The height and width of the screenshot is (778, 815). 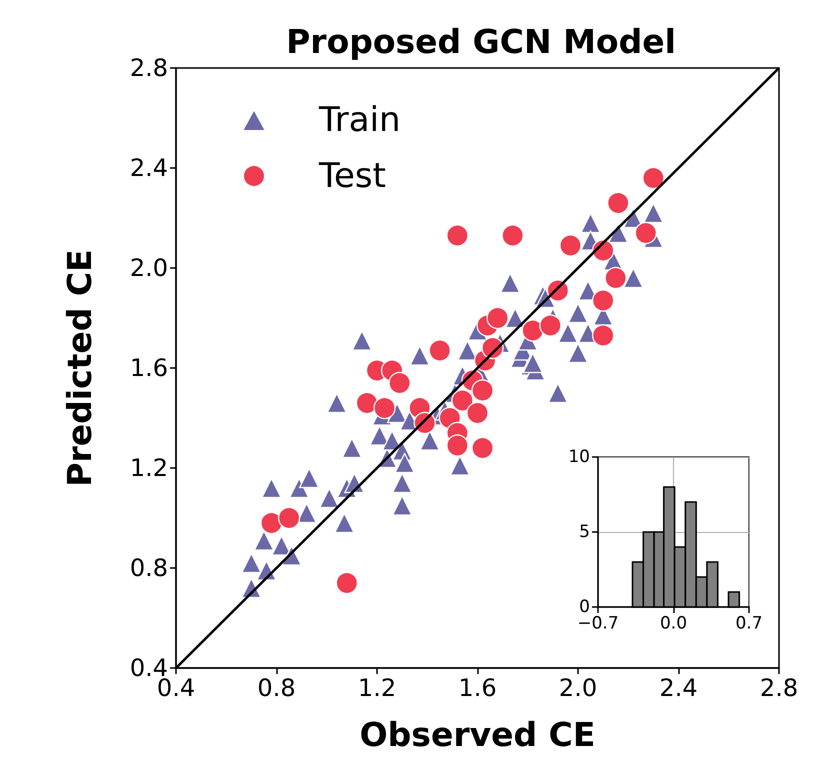 What do you see at coordinates (377, 688) in the screenshot?
I see `x-tick-label: 1.2` at bounding box center [377, 688].